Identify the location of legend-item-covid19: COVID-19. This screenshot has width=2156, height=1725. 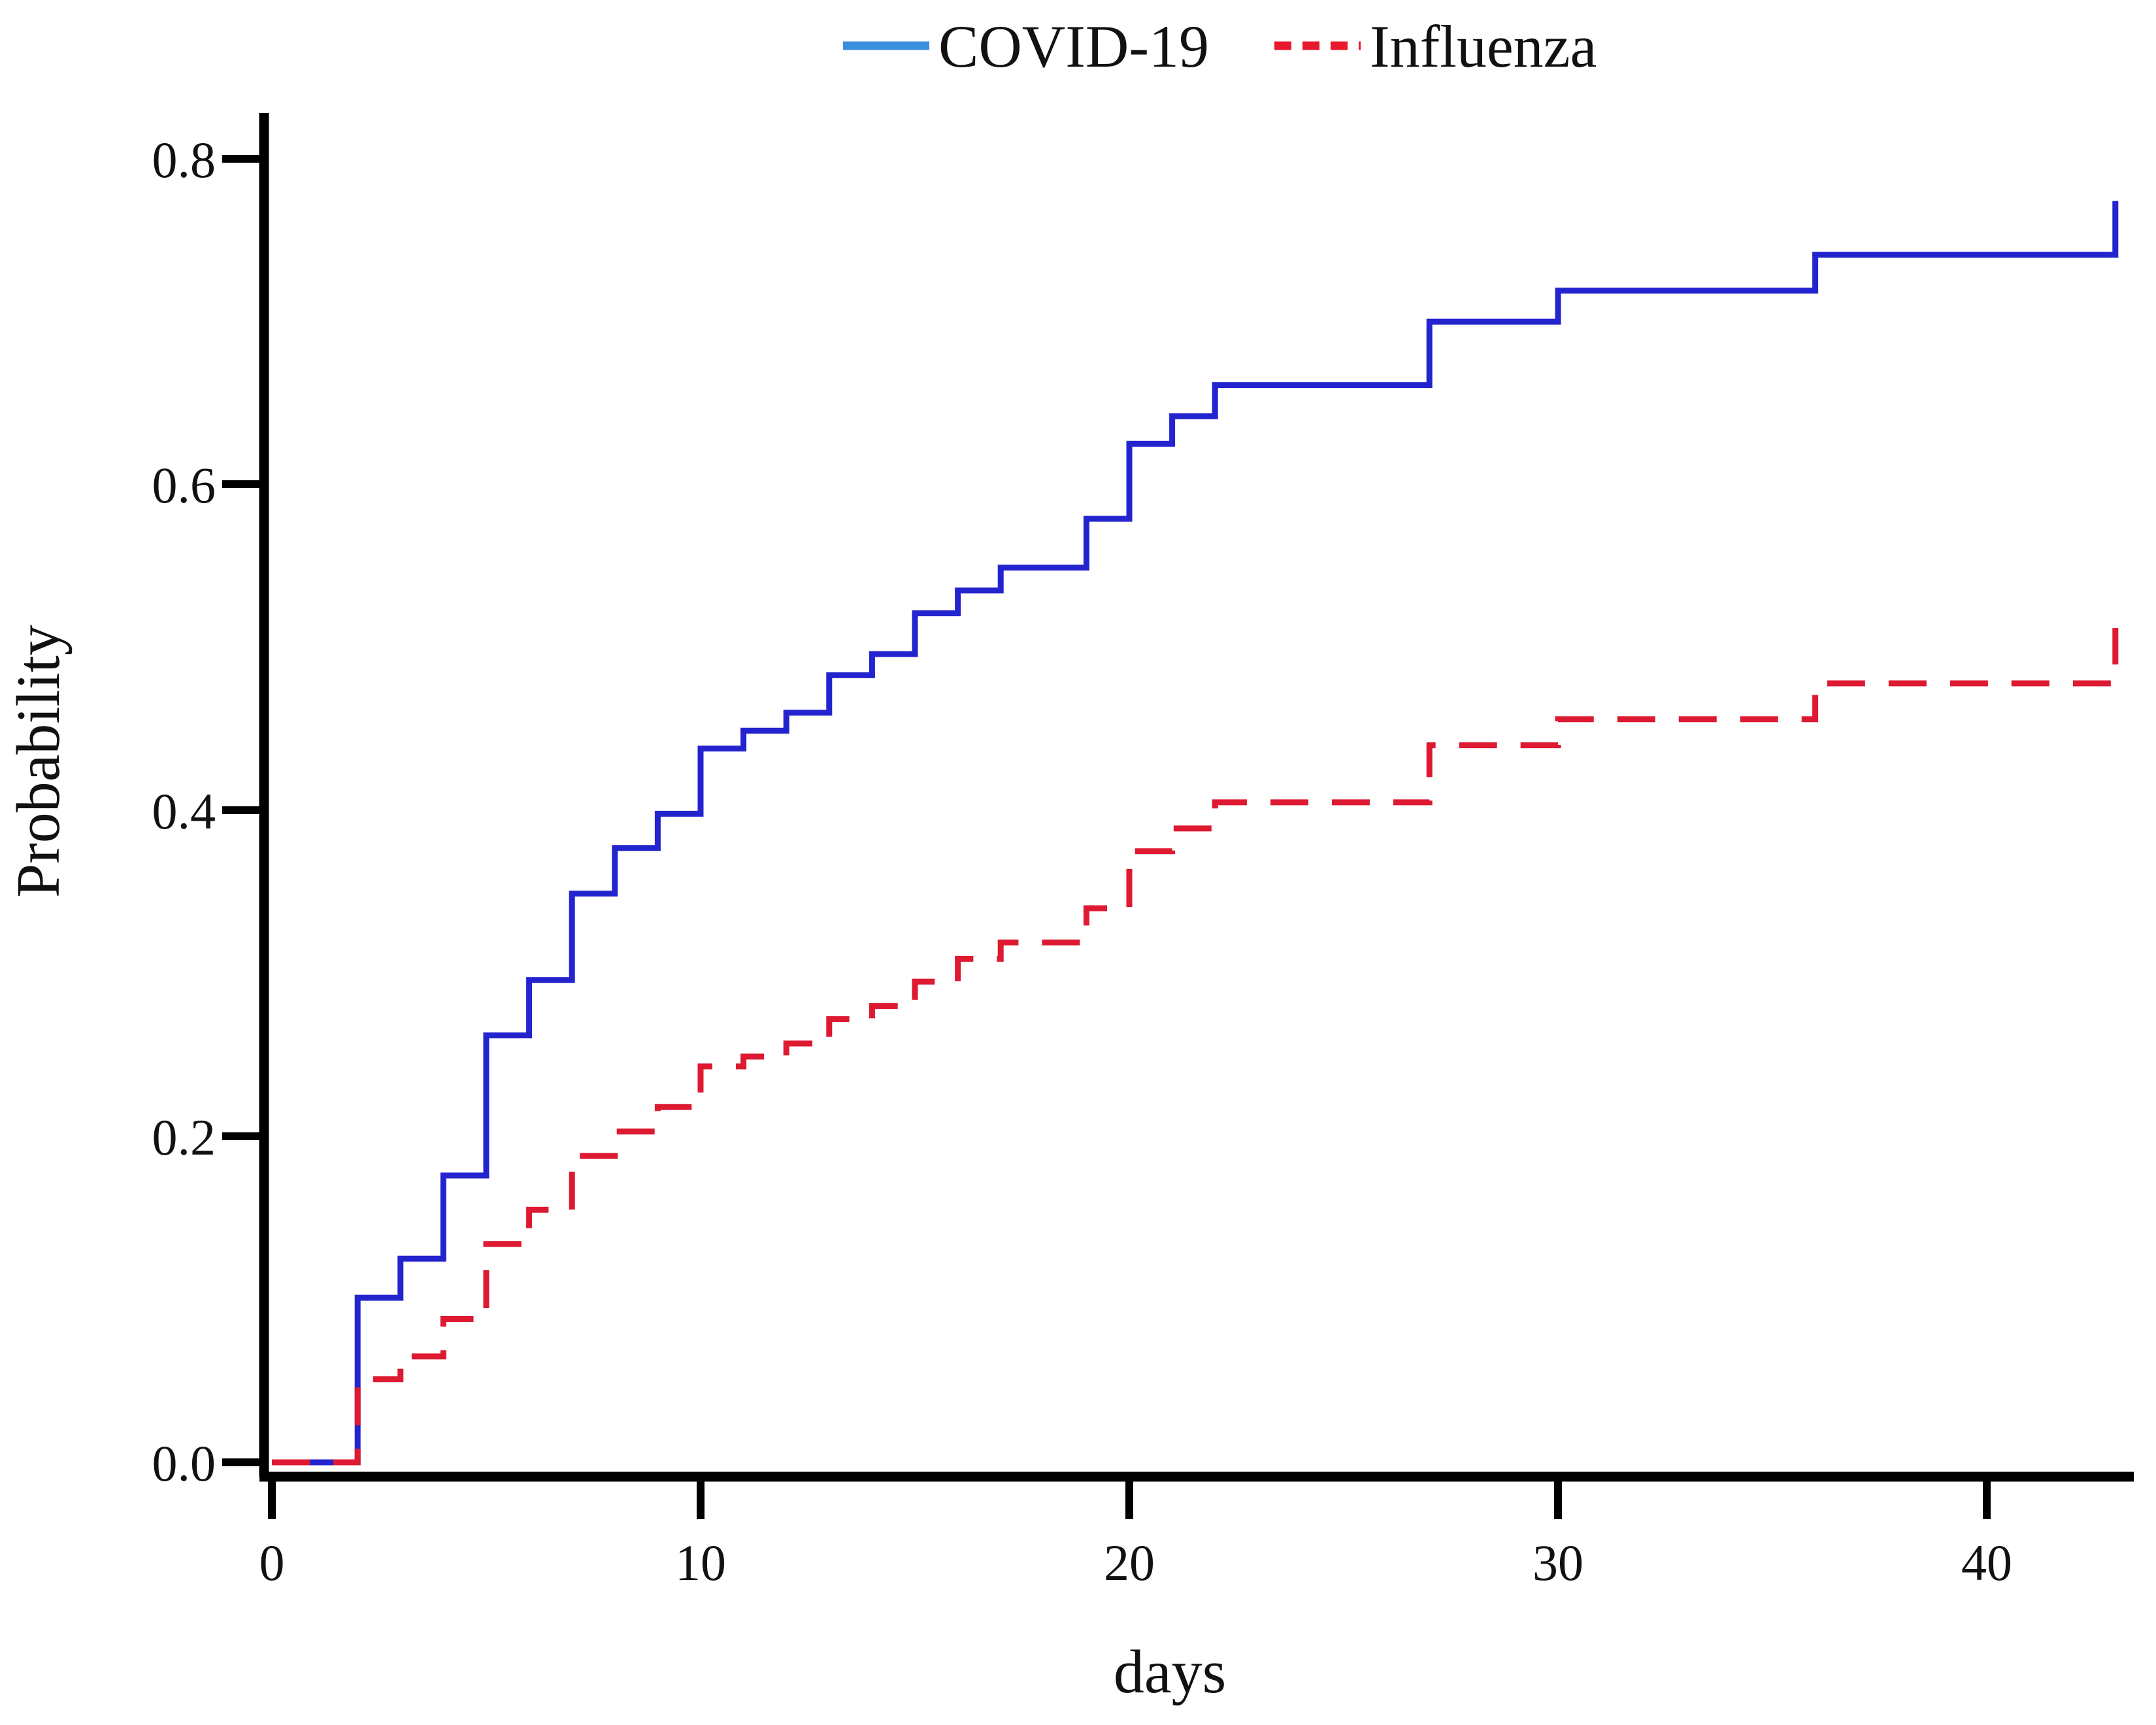
(1026, 47).